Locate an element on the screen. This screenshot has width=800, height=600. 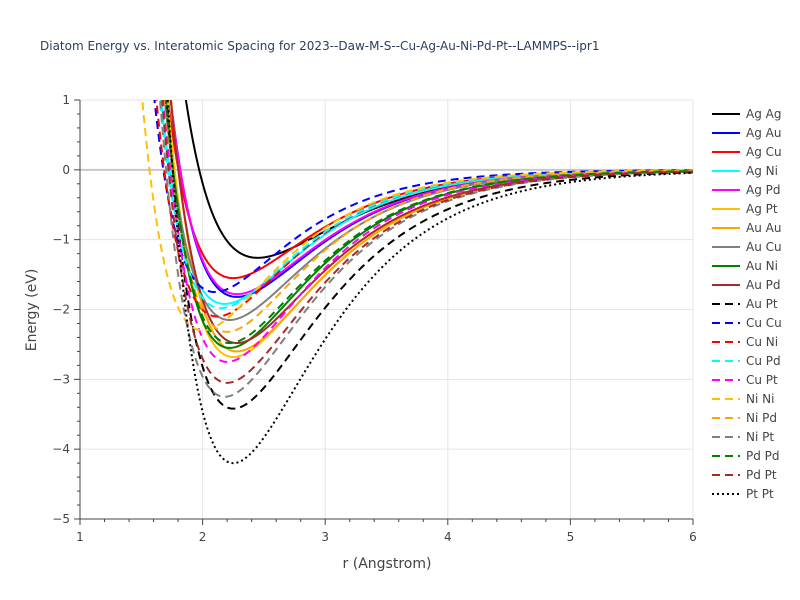
legend-label: Ag Pt is located at coordinates (762, 209).